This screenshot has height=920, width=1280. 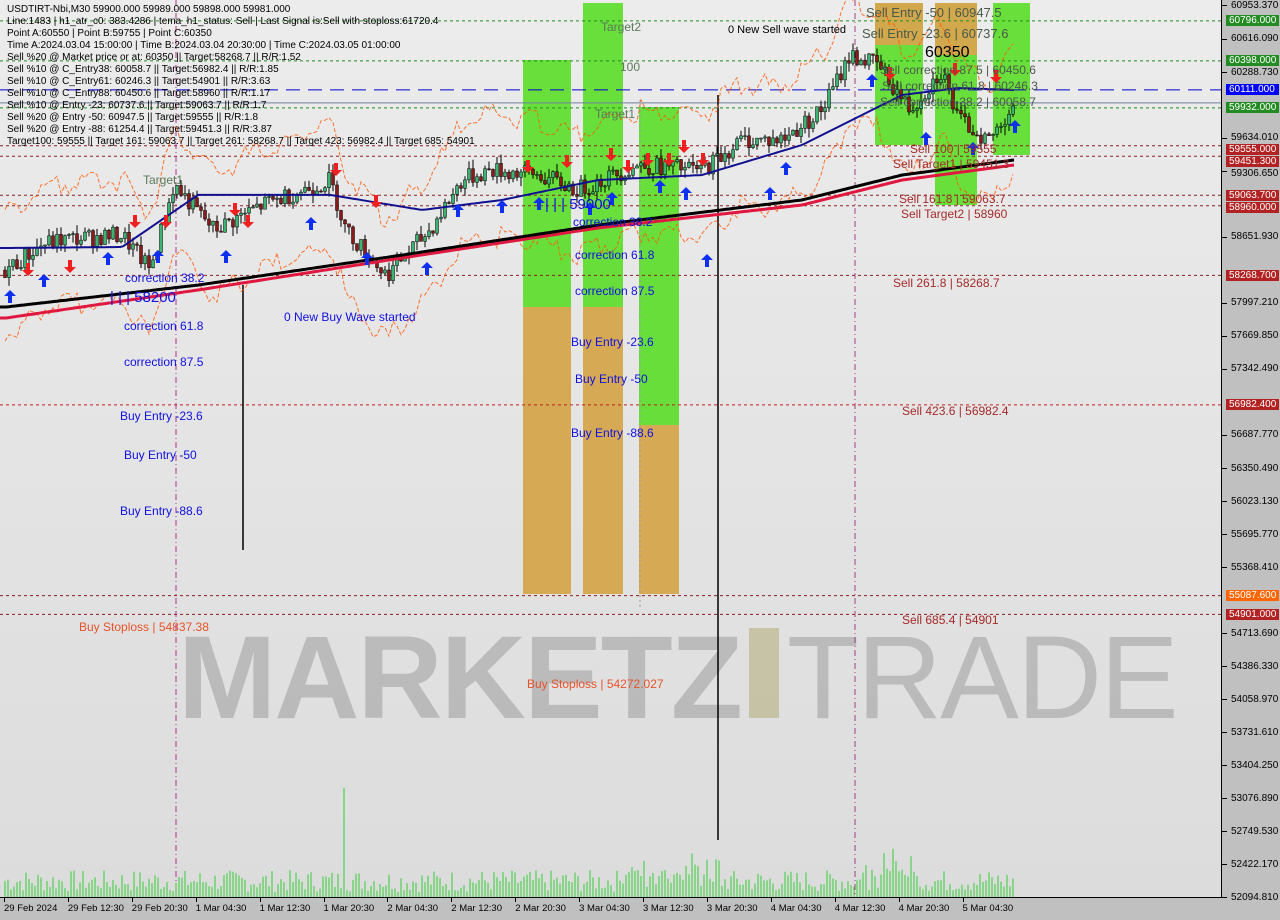 I want to click on label-buy-entry-236-left: Buy Entry -23.6, so click(x=161, y=416).